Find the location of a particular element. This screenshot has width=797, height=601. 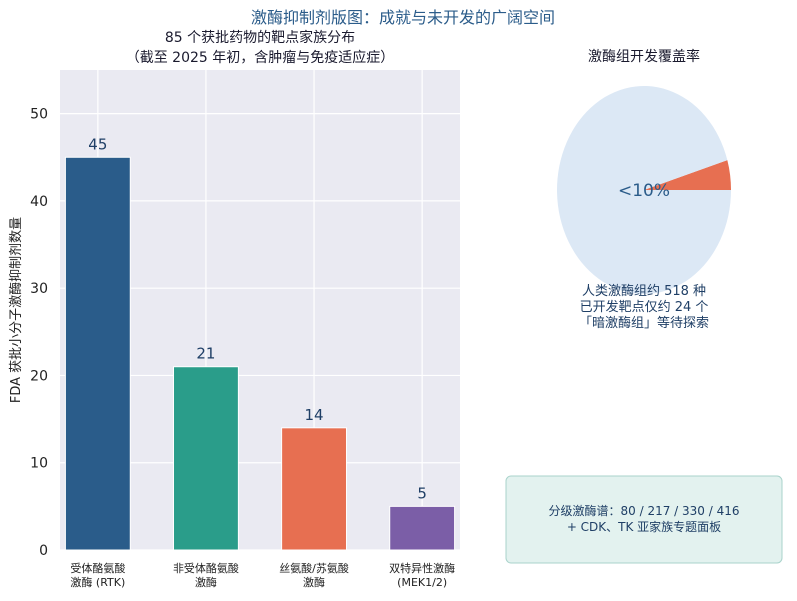

bar-y-axis-label: FDA 获批小分子激酶抑制剂数量 is located at coordinates (16, 310).